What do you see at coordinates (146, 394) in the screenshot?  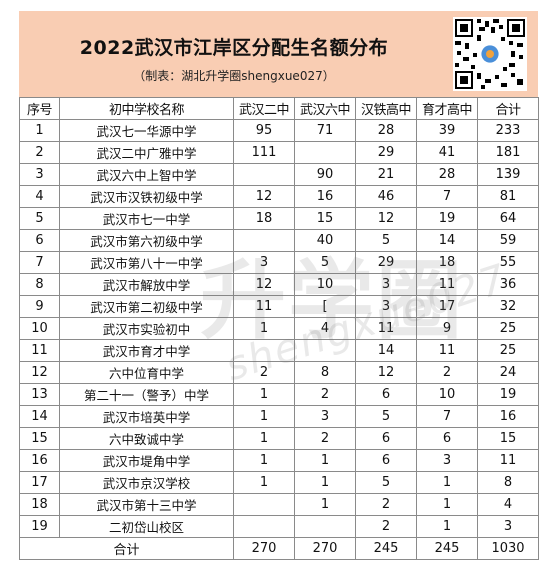 I see `school-name-cell: 第二十一（警予）中学` at bounding box center [146, 394].